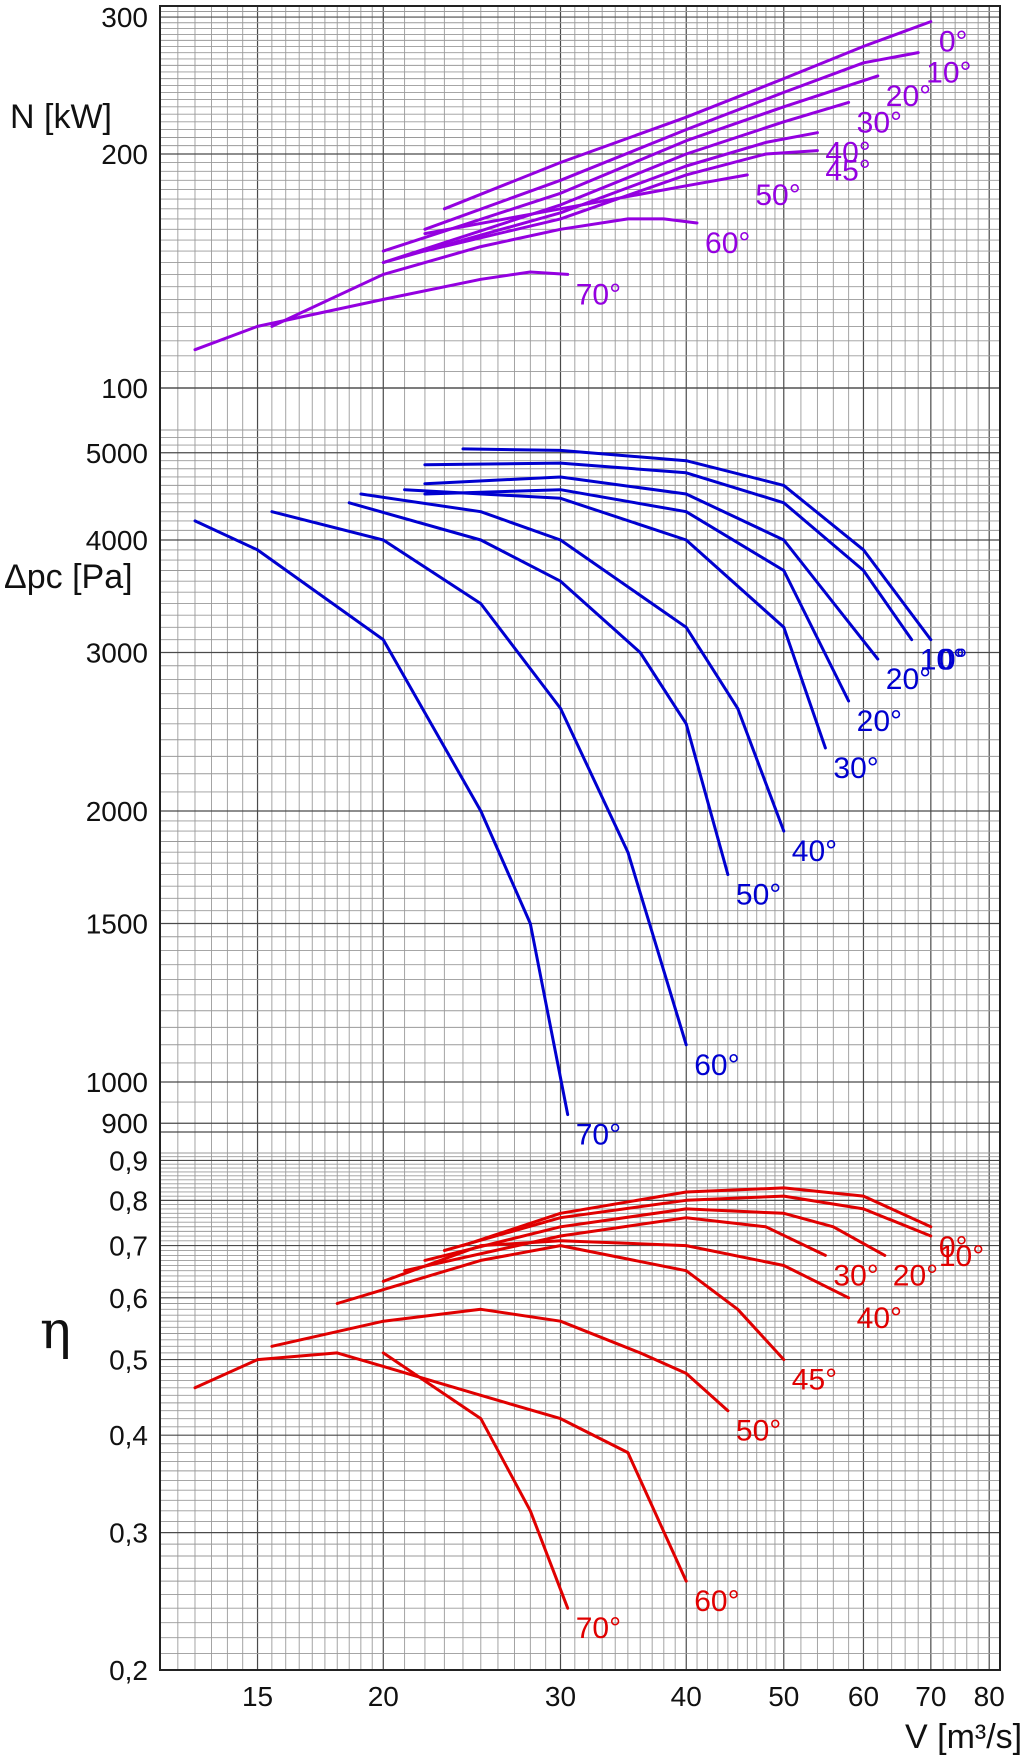 This screenshot has height=1760, width=1024. What do you see at coordinates (863, 1696) in the screenshot?
I see `x-tick-label: 60` at bounding box center [863, 1696].